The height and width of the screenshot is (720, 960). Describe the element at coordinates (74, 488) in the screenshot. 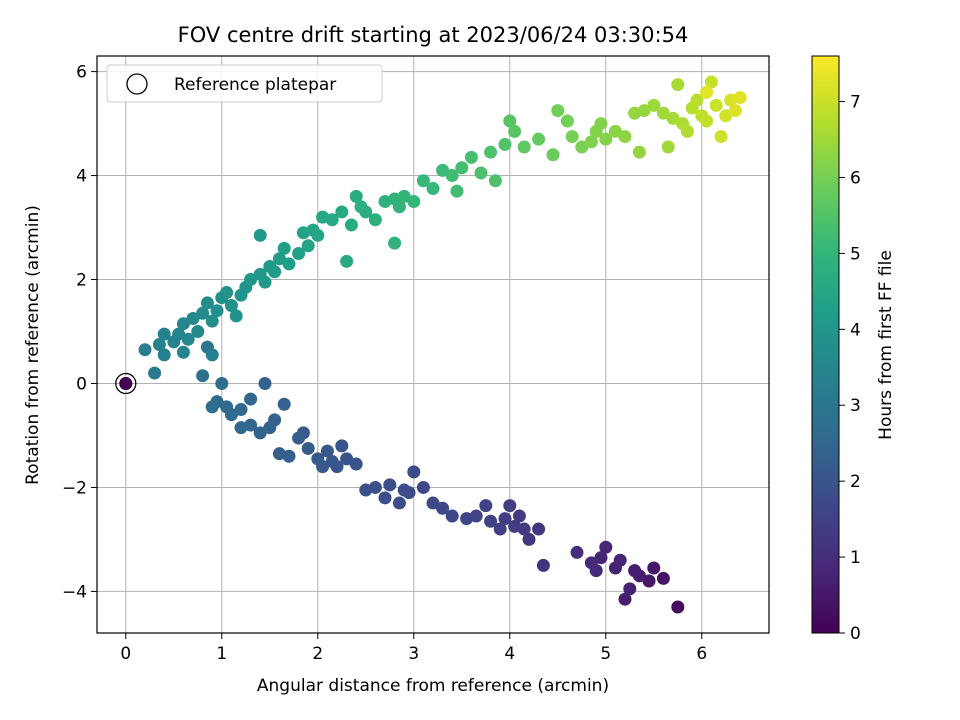

I see `y-tick-label: −2` at that location.